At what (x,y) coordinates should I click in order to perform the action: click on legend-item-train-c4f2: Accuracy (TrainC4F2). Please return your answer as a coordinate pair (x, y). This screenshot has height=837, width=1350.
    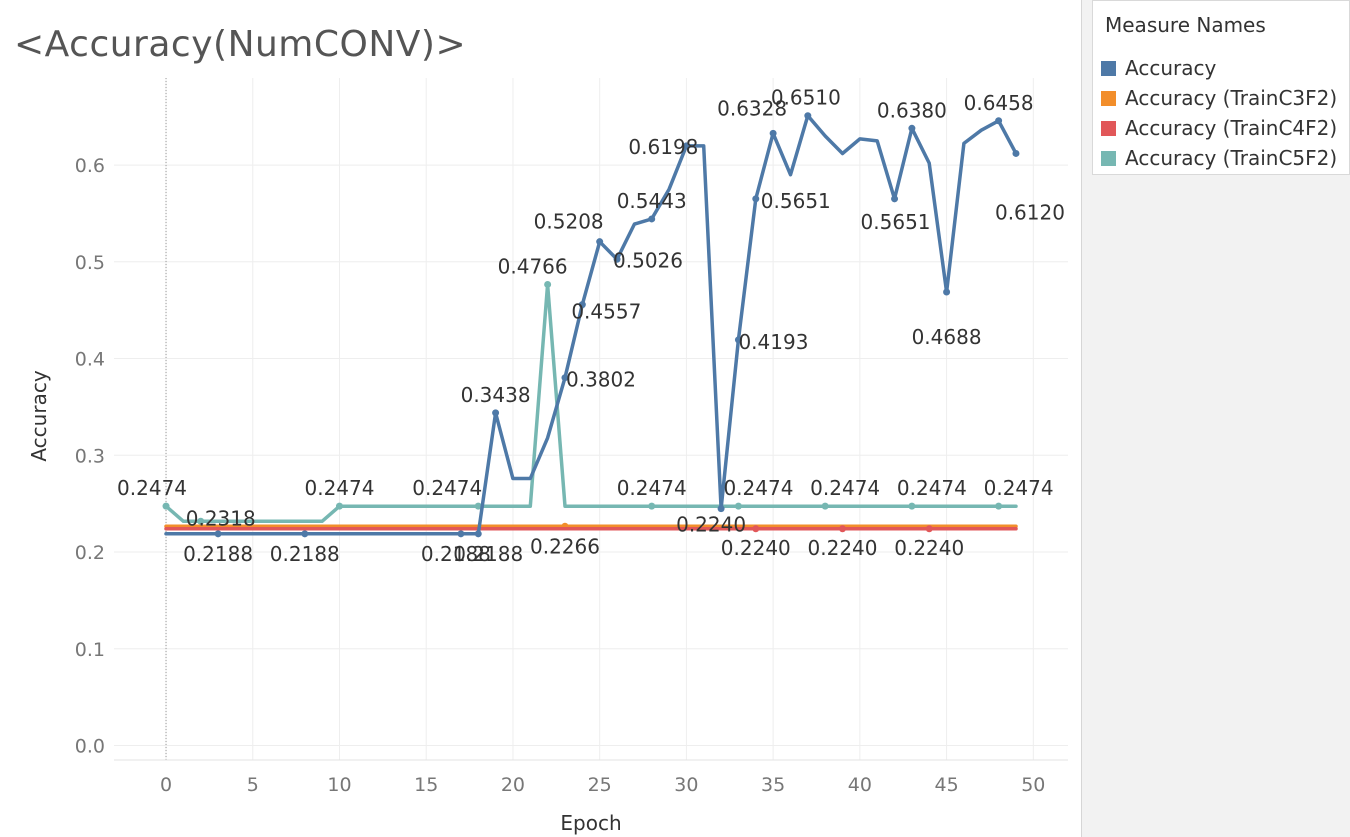
    Looking at the image, I should click on (1223, 129).